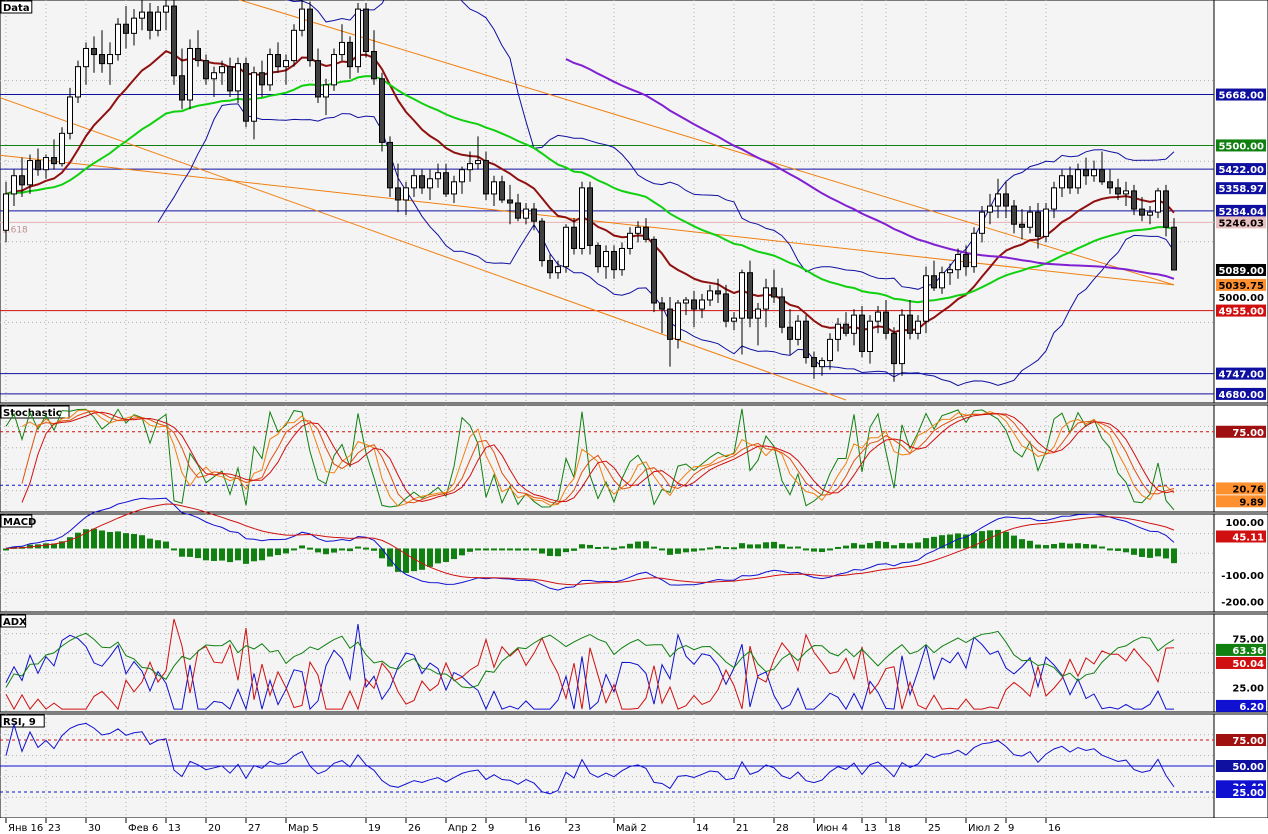 Image resolution: width=1268 pixels, height=834 pixels. I want to click on macd-panel: MACD 100.00 45.11 -100.00 -200.00, so click(634, 555).